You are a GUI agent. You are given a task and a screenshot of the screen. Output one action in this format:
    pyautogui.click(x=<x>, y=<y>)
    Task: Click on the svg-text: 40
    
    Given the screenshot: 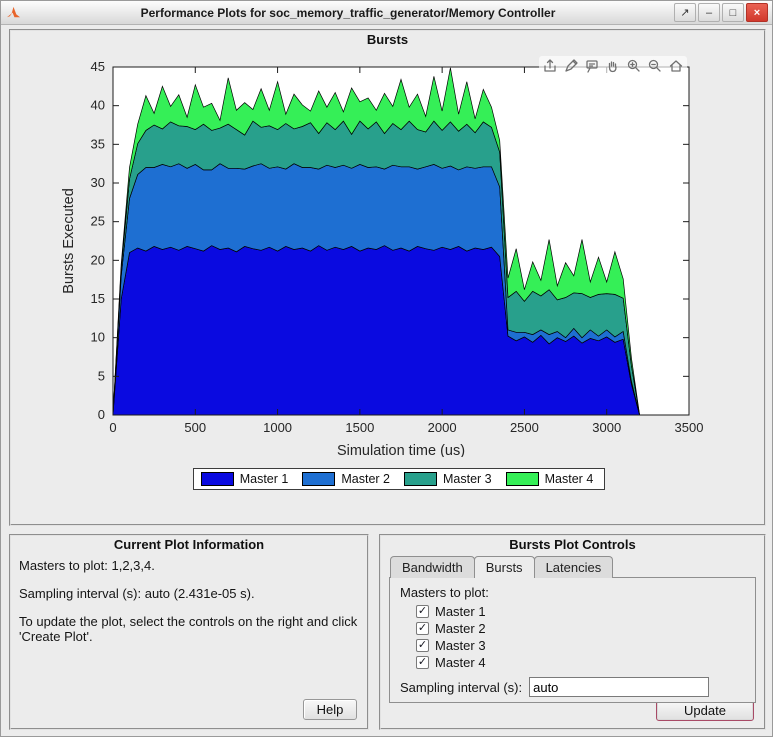 What is the action you would take?
    pyautogui.click(x=98, y=105)
    